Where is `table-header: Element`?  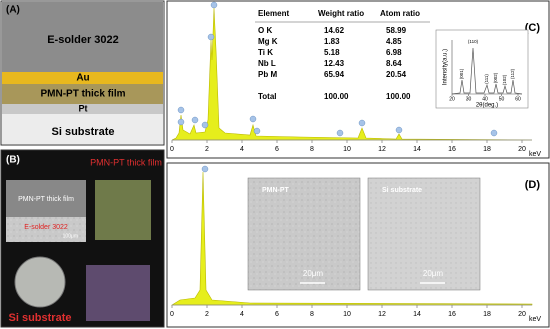
table-header: Element is located at coordinates (273, 13).